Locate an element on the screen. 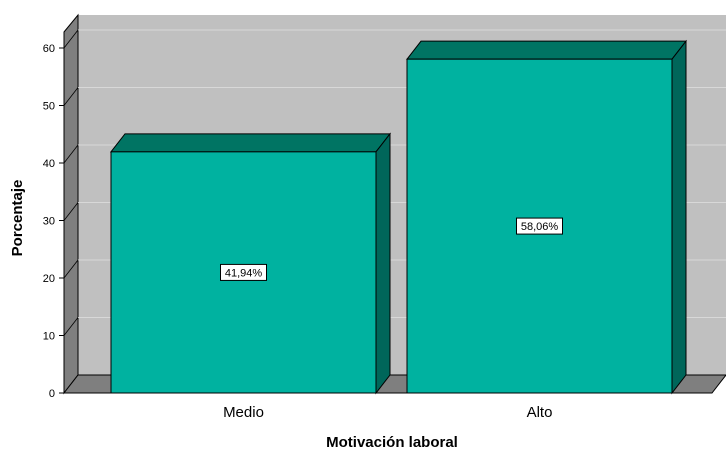 Image resolution: width=726 pixels, height=455 pixels. y-axis-title: Porcentaje is located at coordinates (17, 218).